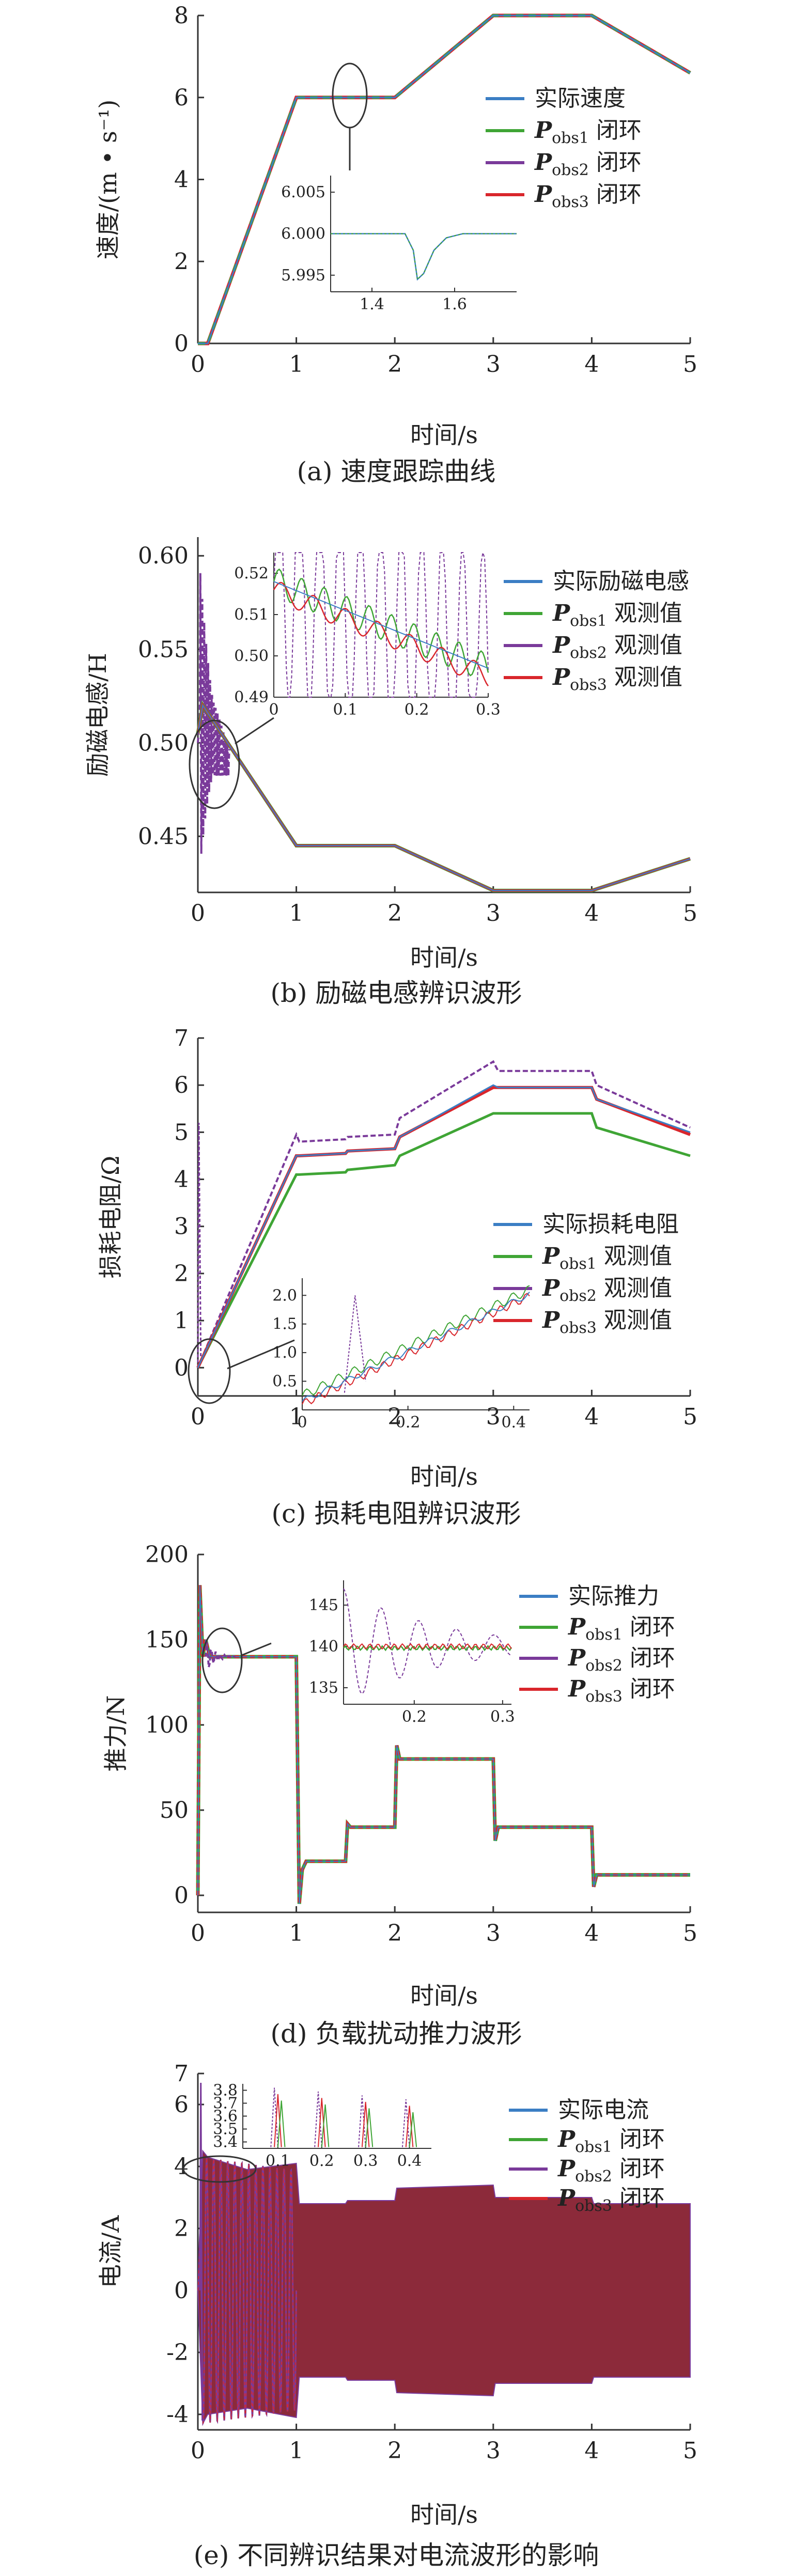 The width and height of the screenshot is (793, 2576). What do you see at coordinates (181, 2074) in the screenshot?
I see `y-tick-label: 7` at bounding box center [181, 2074].